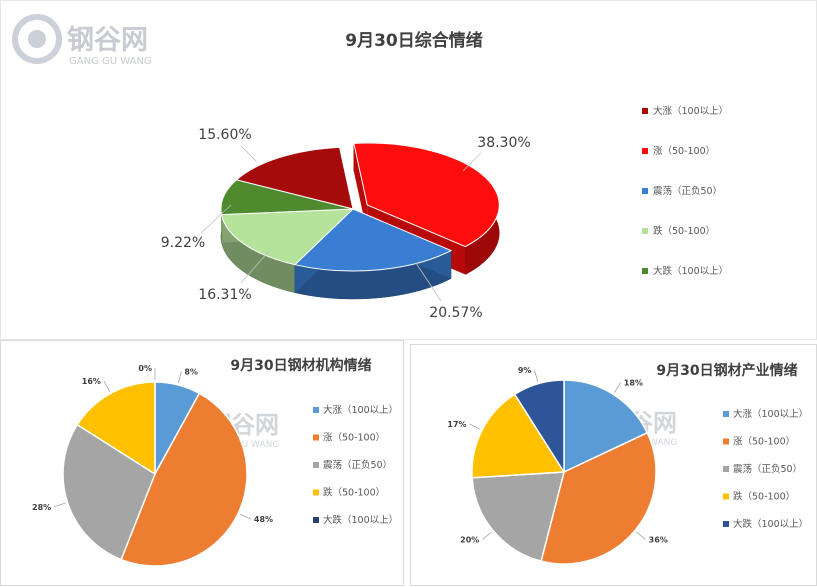 Image resolution: width=817 pixels, height=587 pixels. I want to click on data-label: 17%, so click(456, 424).